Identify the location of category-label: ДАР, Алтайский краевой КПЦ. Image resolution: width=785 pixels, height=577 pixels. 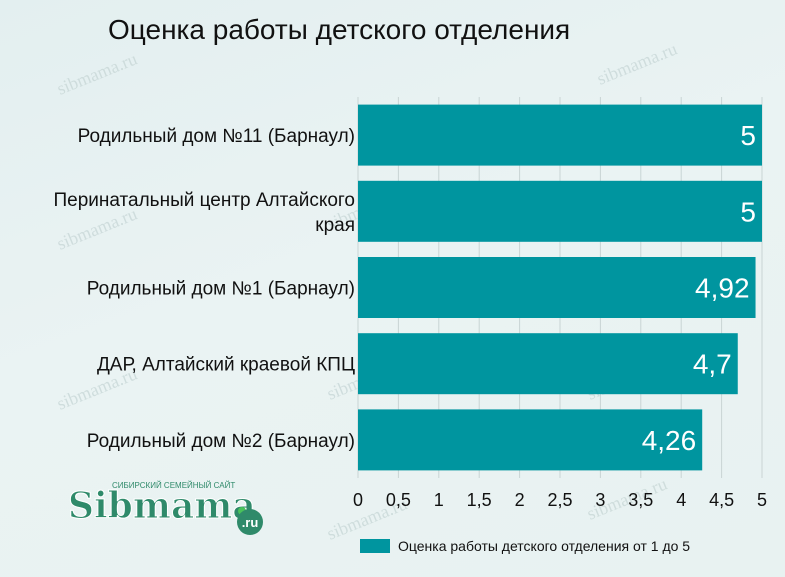
(226, 365).